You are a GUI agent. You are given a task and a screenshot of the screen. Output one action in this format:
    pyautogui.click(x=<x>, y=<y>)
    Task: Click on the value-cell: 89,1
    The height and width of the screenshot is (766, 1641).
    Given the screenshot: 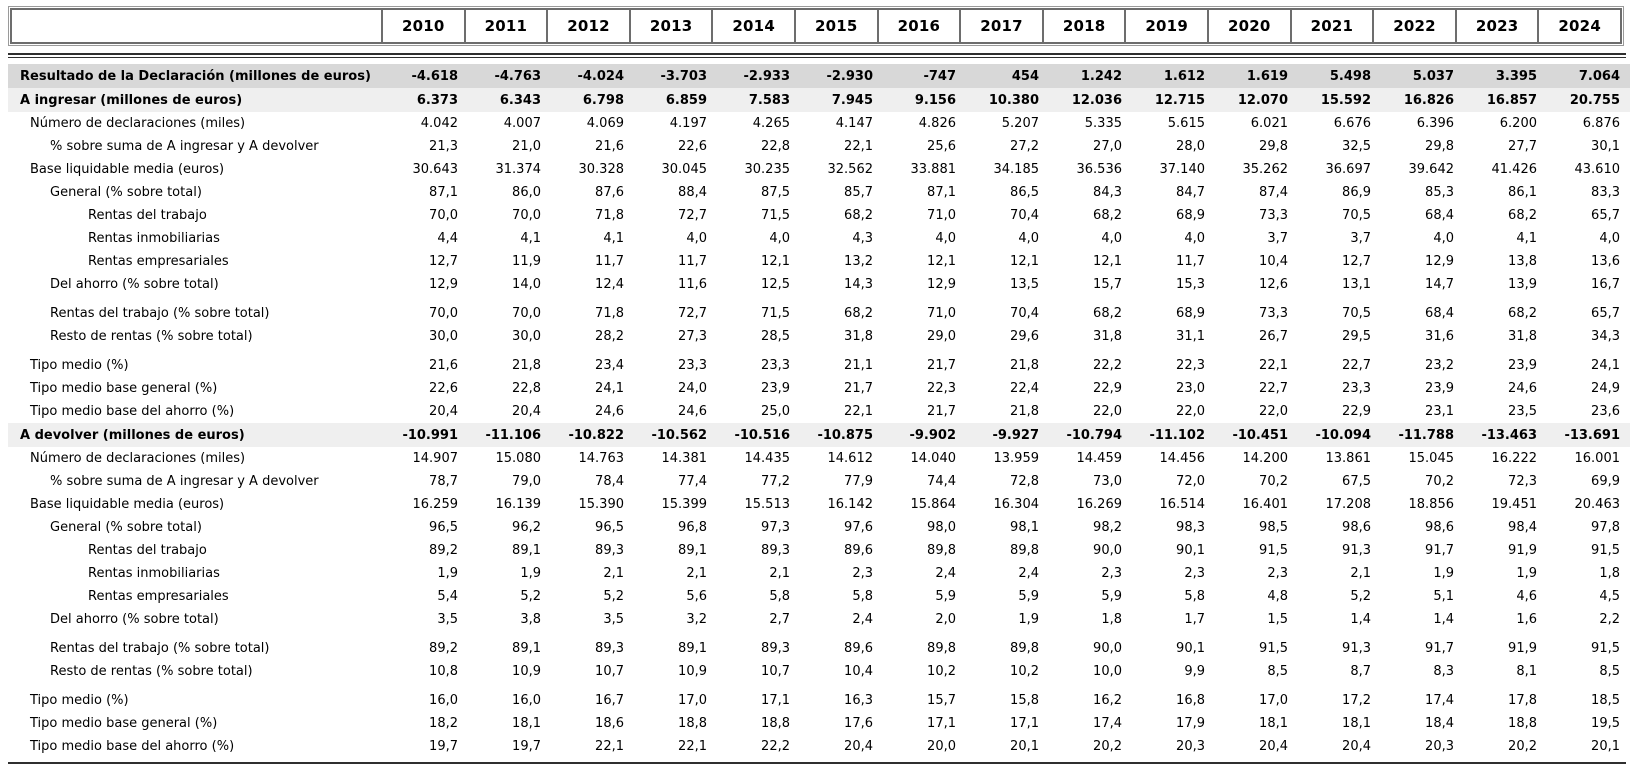 What is the action you would take?
    pyautogui.click(x=692, y=648)
    